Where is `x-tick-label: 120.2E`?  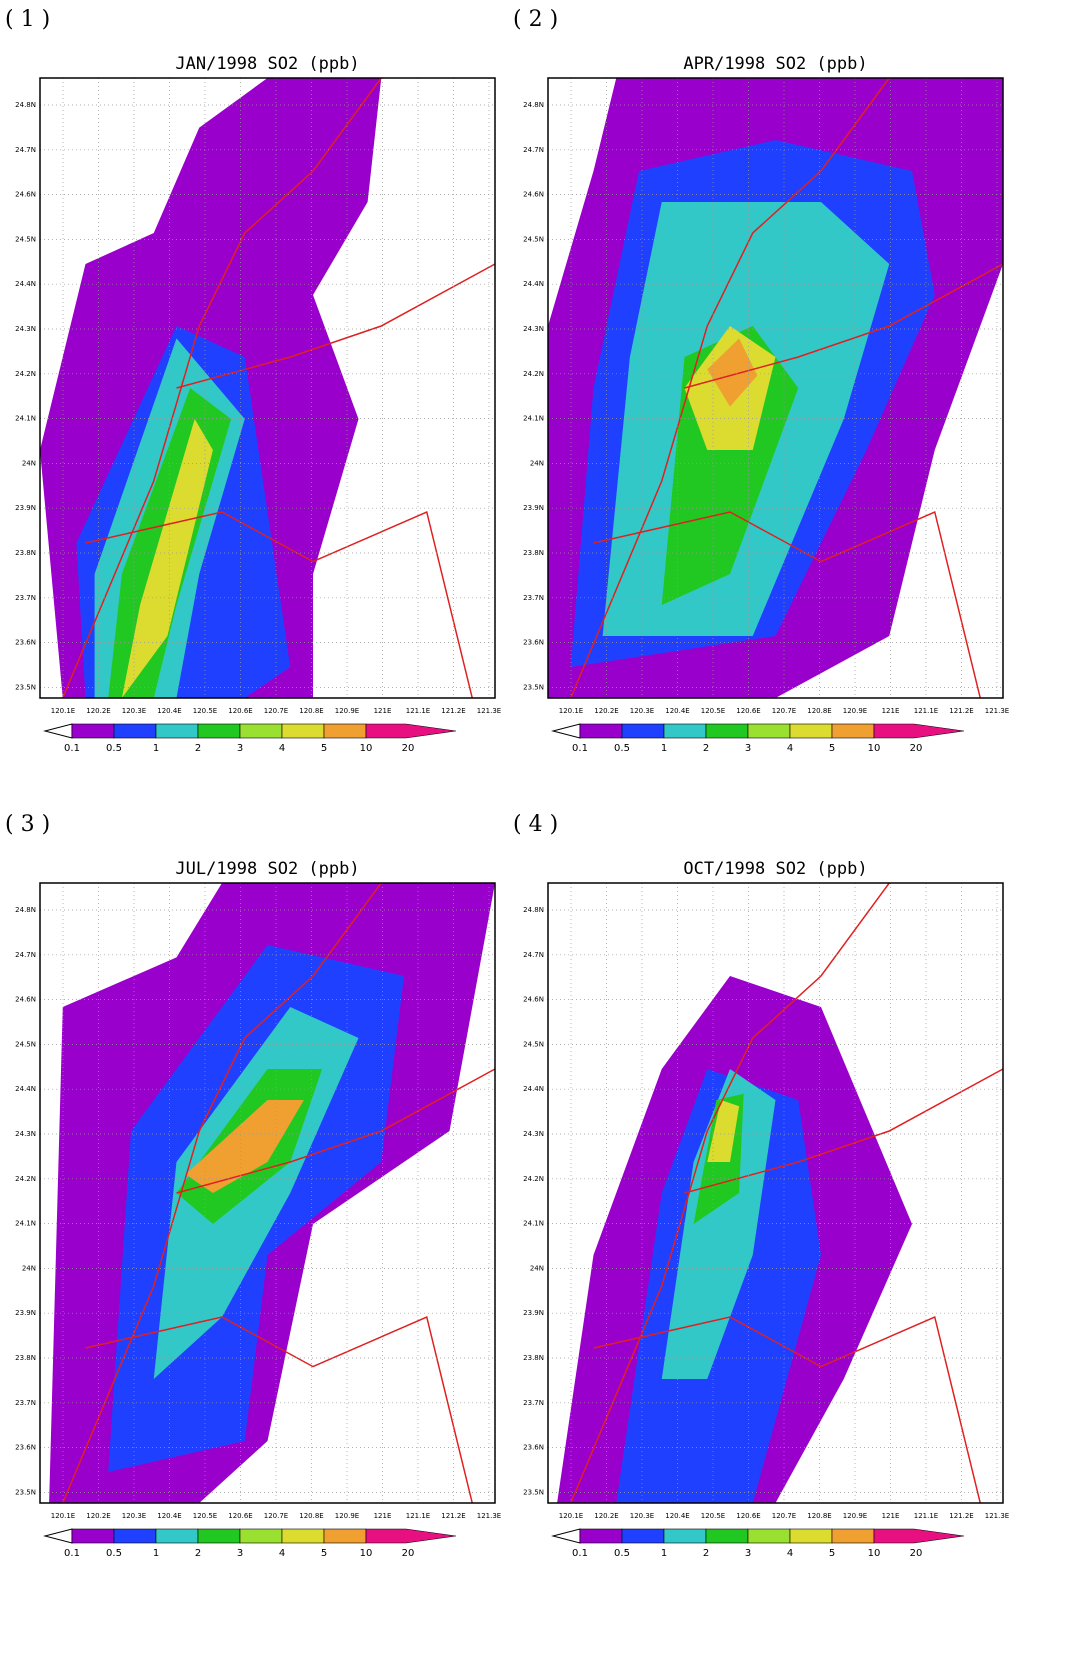
x-tick-label: 120.2E is located at coordinates (606, 1516).